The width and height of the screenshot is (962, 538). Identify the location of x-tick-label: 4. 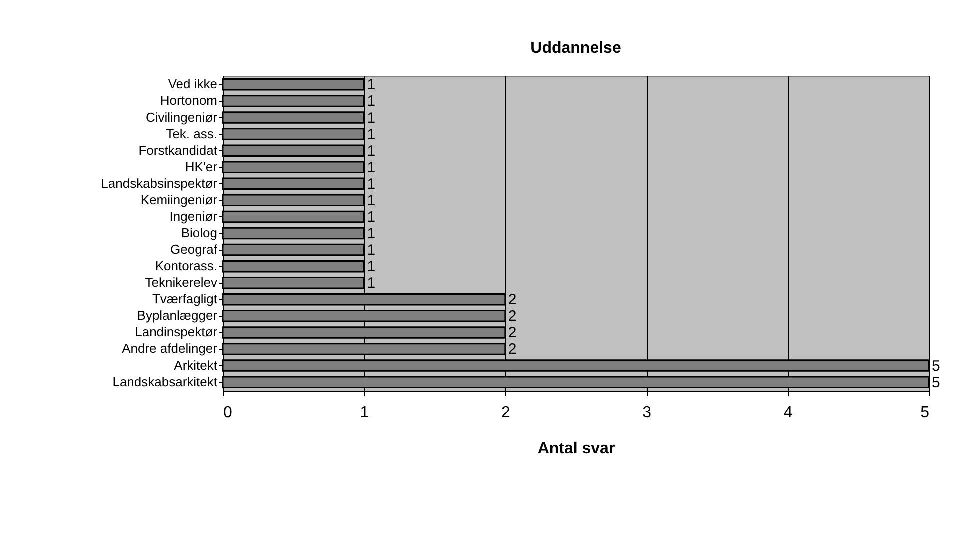
(788, 413).